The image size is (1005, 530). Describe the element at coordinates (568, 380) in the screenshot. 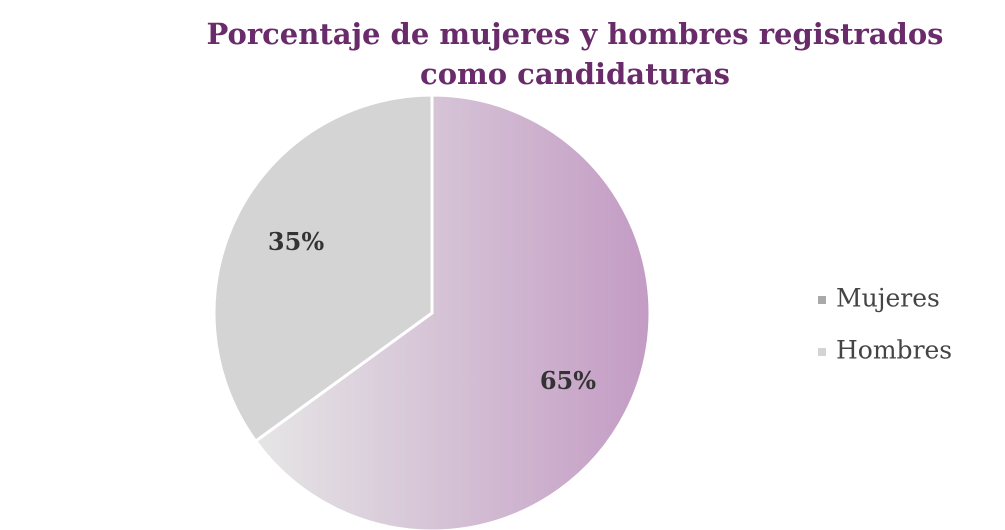

I see `value-label: 65%` at that location.